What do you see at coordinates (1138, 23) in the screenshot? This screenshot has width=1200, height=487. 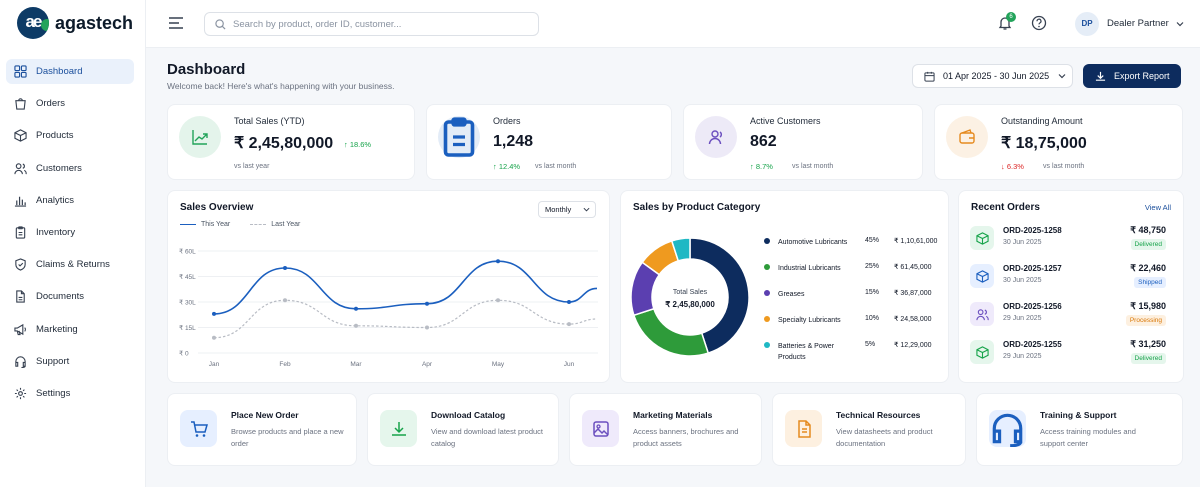 I see `user-name: Dealer Partner` at bounding box center [1138, 23].